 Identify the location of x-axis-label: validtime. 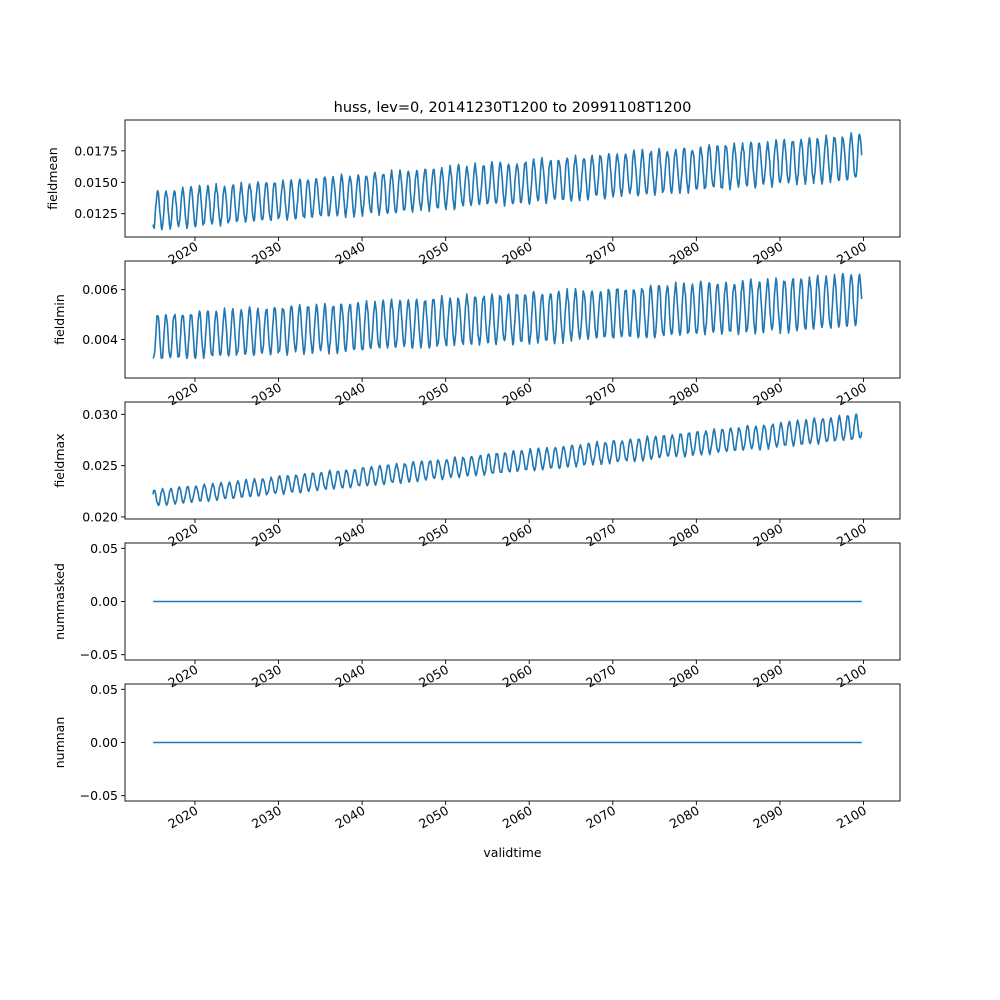
(512, 852).